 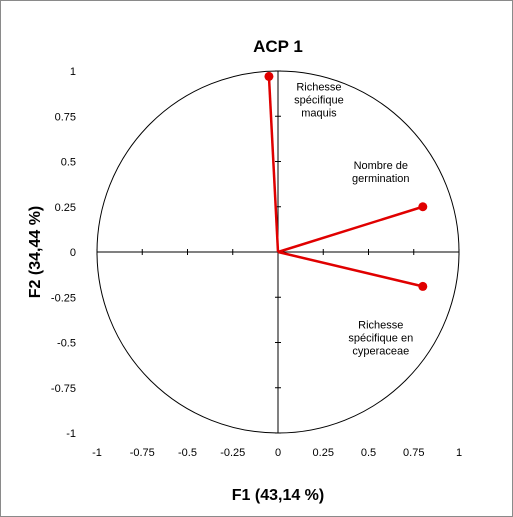 I want to click on y-tick-label: -0.75, so click(x=63, y=389).